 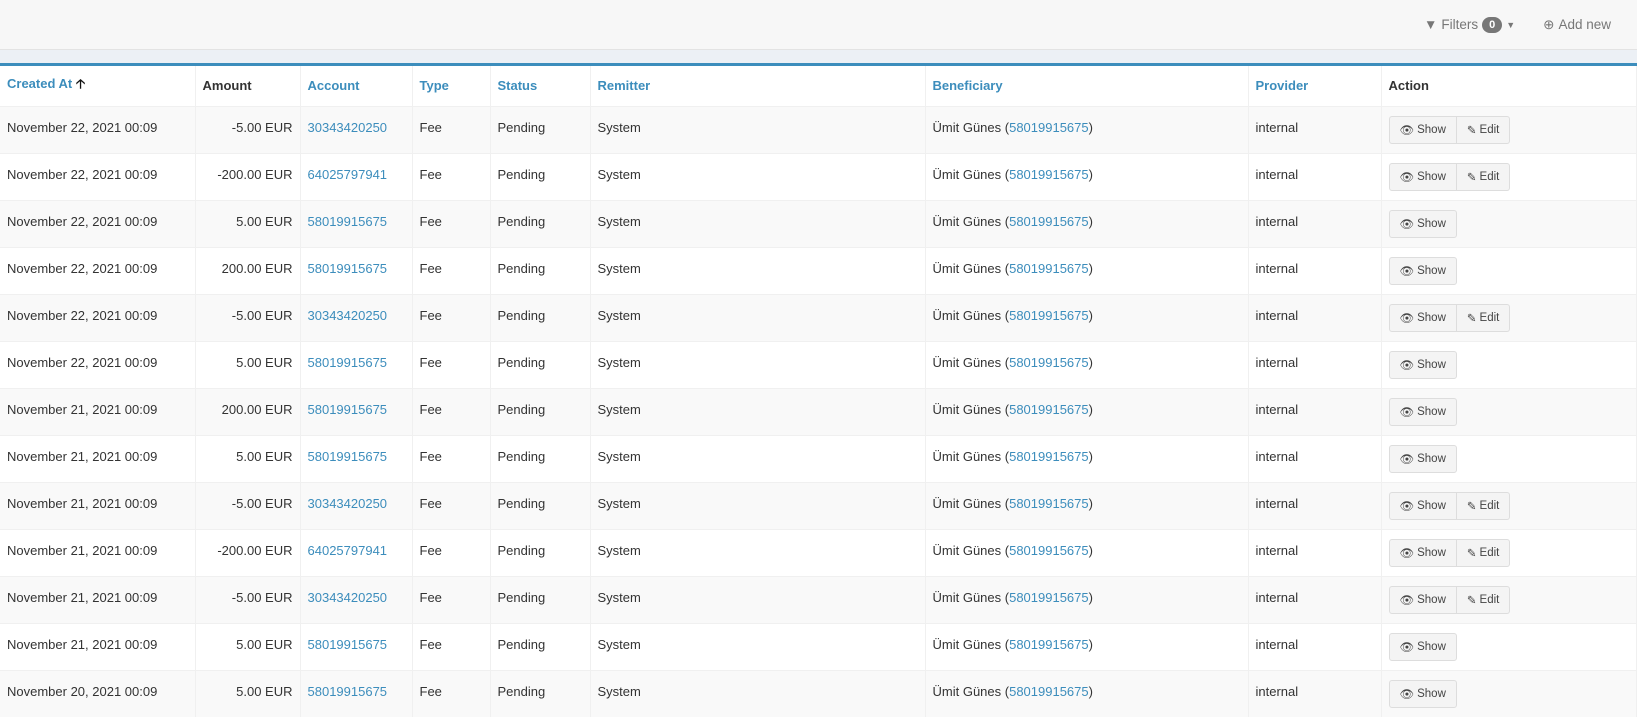 I want to click on add-new-button: ⊕ Add new, so click(x=1577, y=25).